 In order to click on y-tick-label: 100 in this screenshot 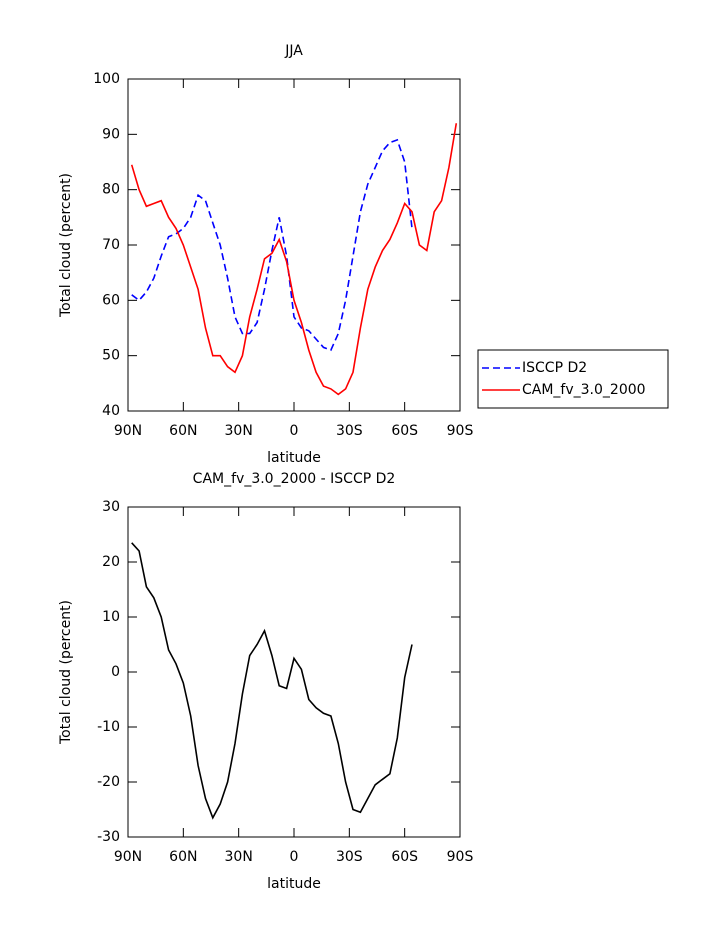, I will do `click(106, 79)`.